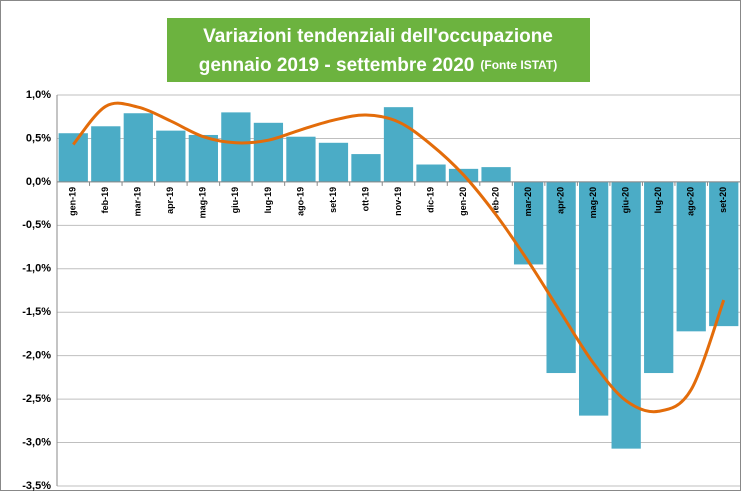 The image size is (741, 491). What do you see at coordinates (36, 312) in the screenshot?
I see `y-tick-label: -1,5%` at bounding box center [36, 312].